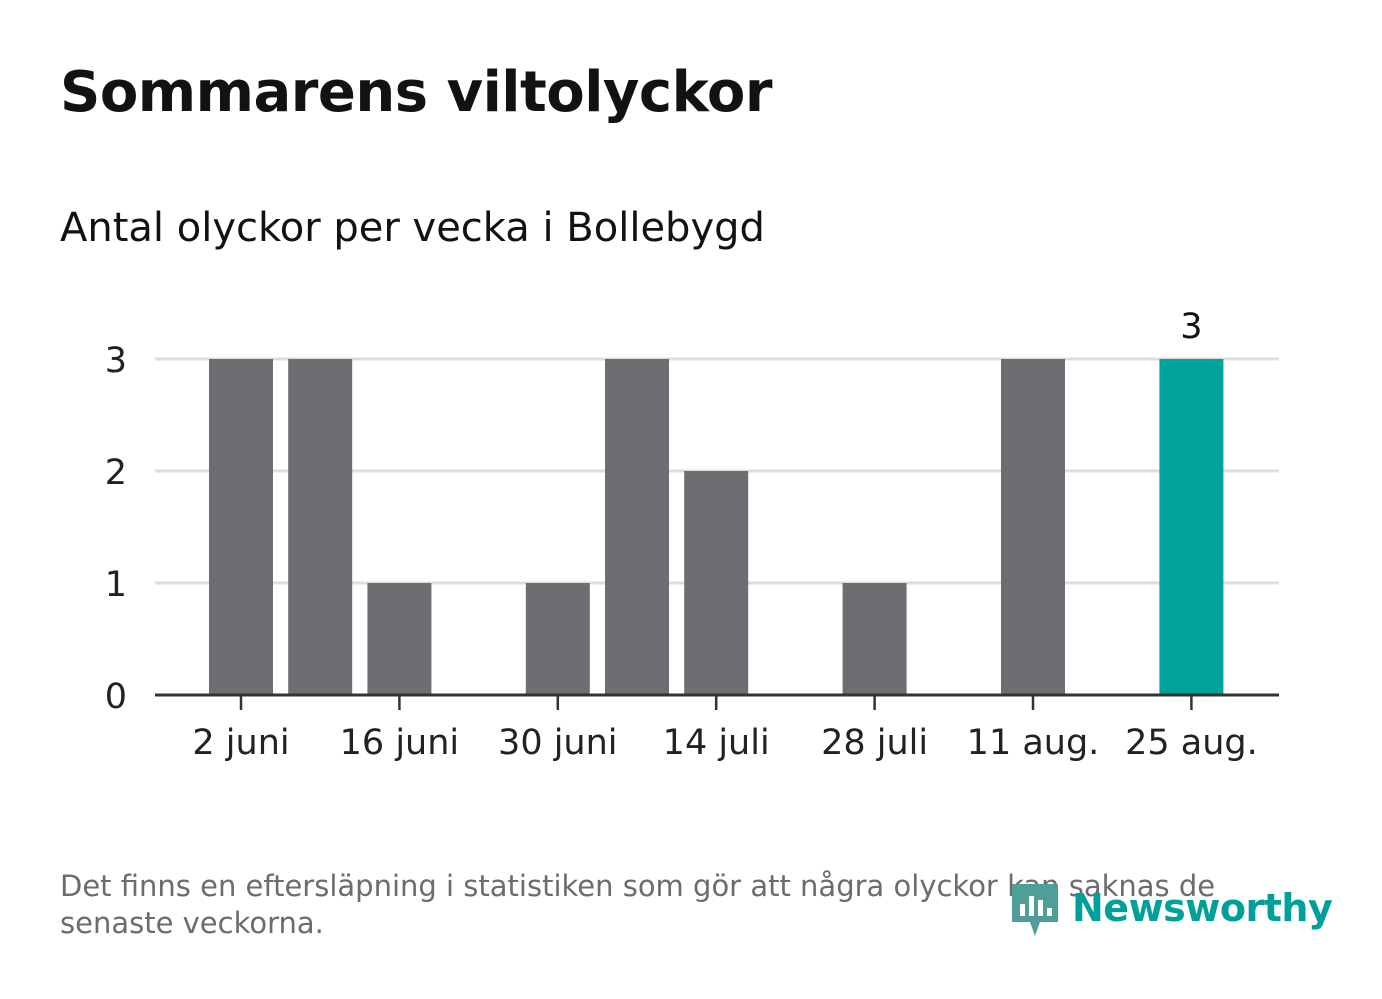 This screenshot has width=1382, height=999. I want to click on chart-subtitle: Antal olyckor per vecka i Bollebygd, so click(412, 228).